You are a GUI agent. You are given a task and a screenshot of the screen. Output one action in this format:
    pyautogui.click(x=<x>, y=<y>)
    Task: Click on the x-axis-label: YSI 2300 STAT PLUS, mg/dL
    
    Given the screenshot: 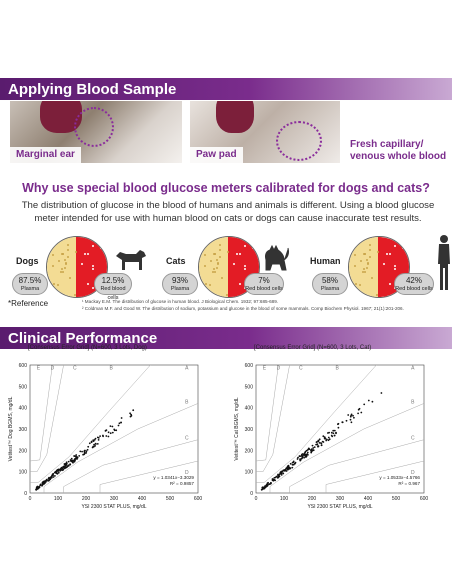 What is the action you would take?
    pyautogui.click(x=113, y=507)
    